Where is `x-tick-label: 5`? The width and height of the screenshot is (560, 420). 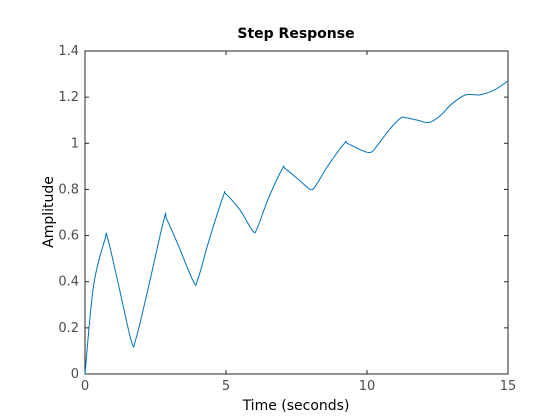 x-tick-label: 5 is located at coordinates (226, 386).